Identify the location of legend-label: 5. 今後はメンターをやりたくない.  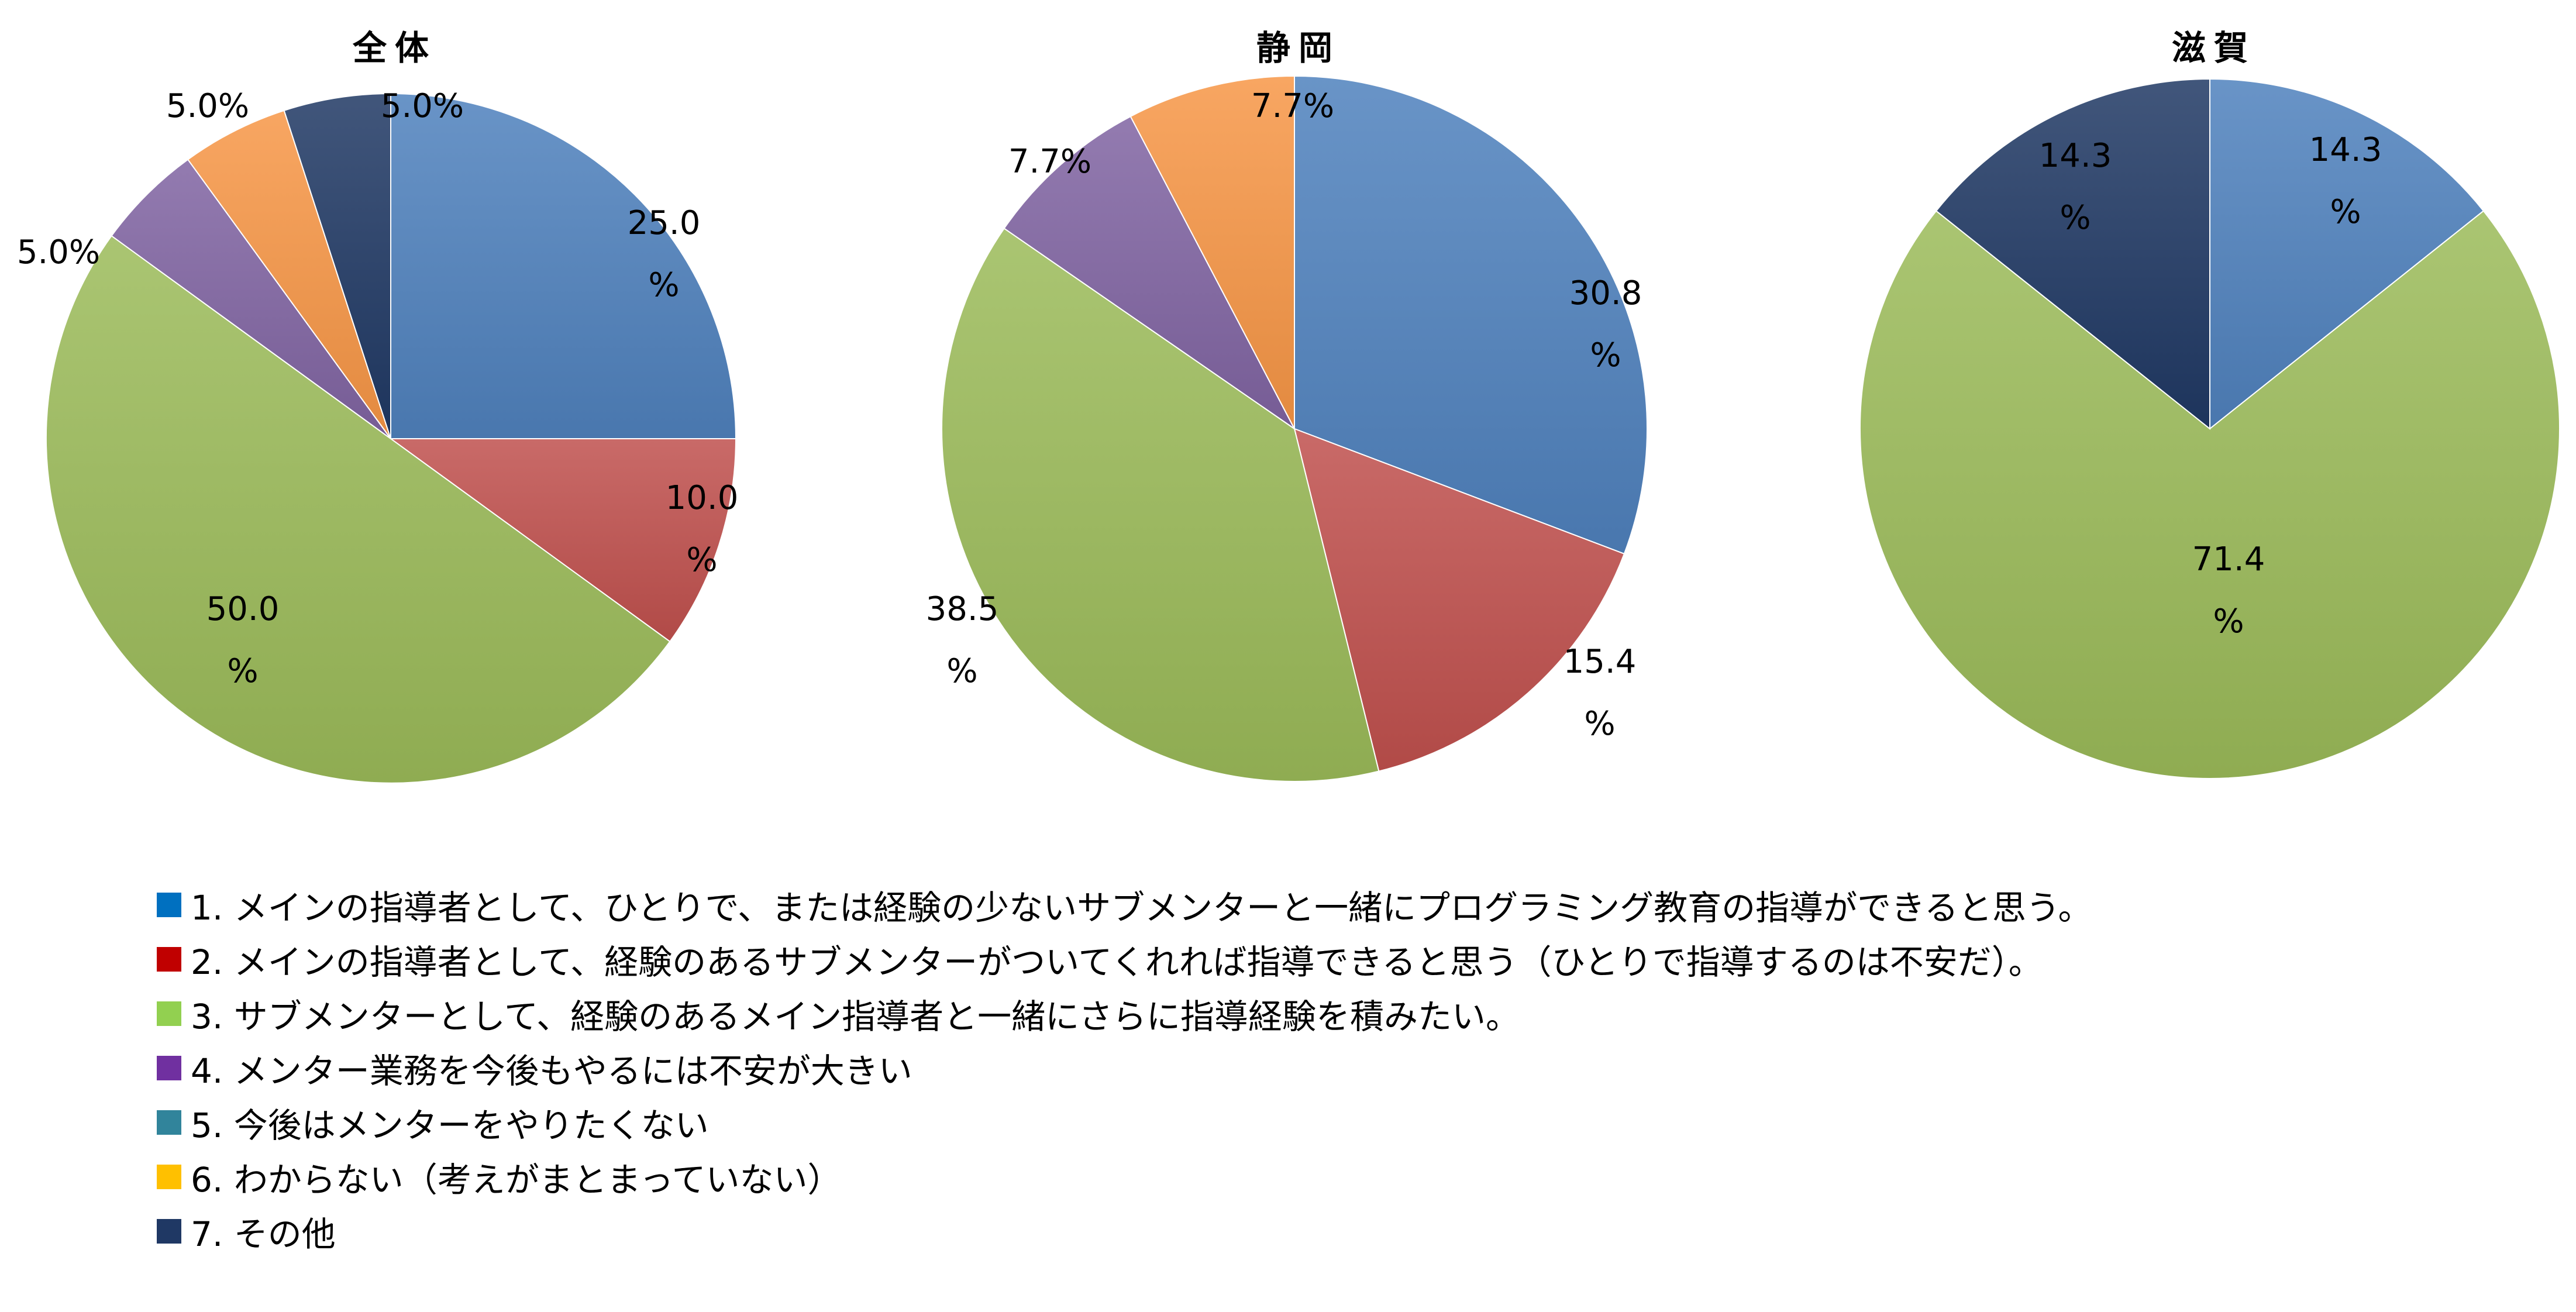
(450, 1125).